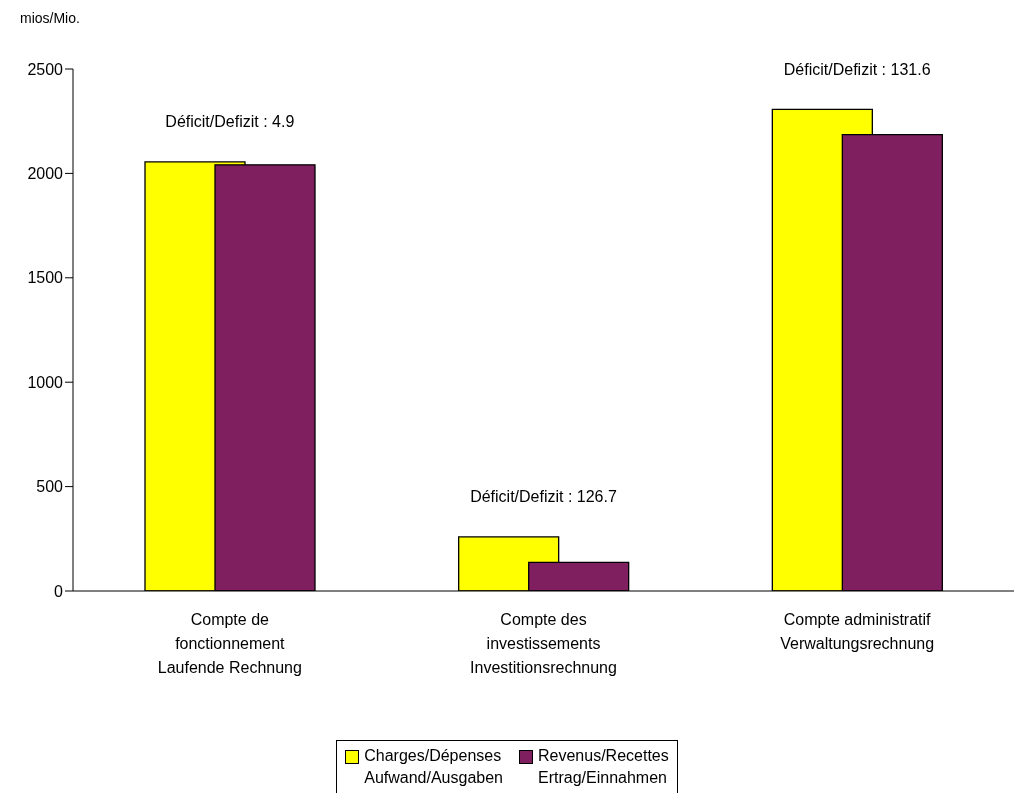  What do you see at coordinates (59, 591) in the screenshot?
I see `y-tick-label: 0` at bounding box center [59, 591].